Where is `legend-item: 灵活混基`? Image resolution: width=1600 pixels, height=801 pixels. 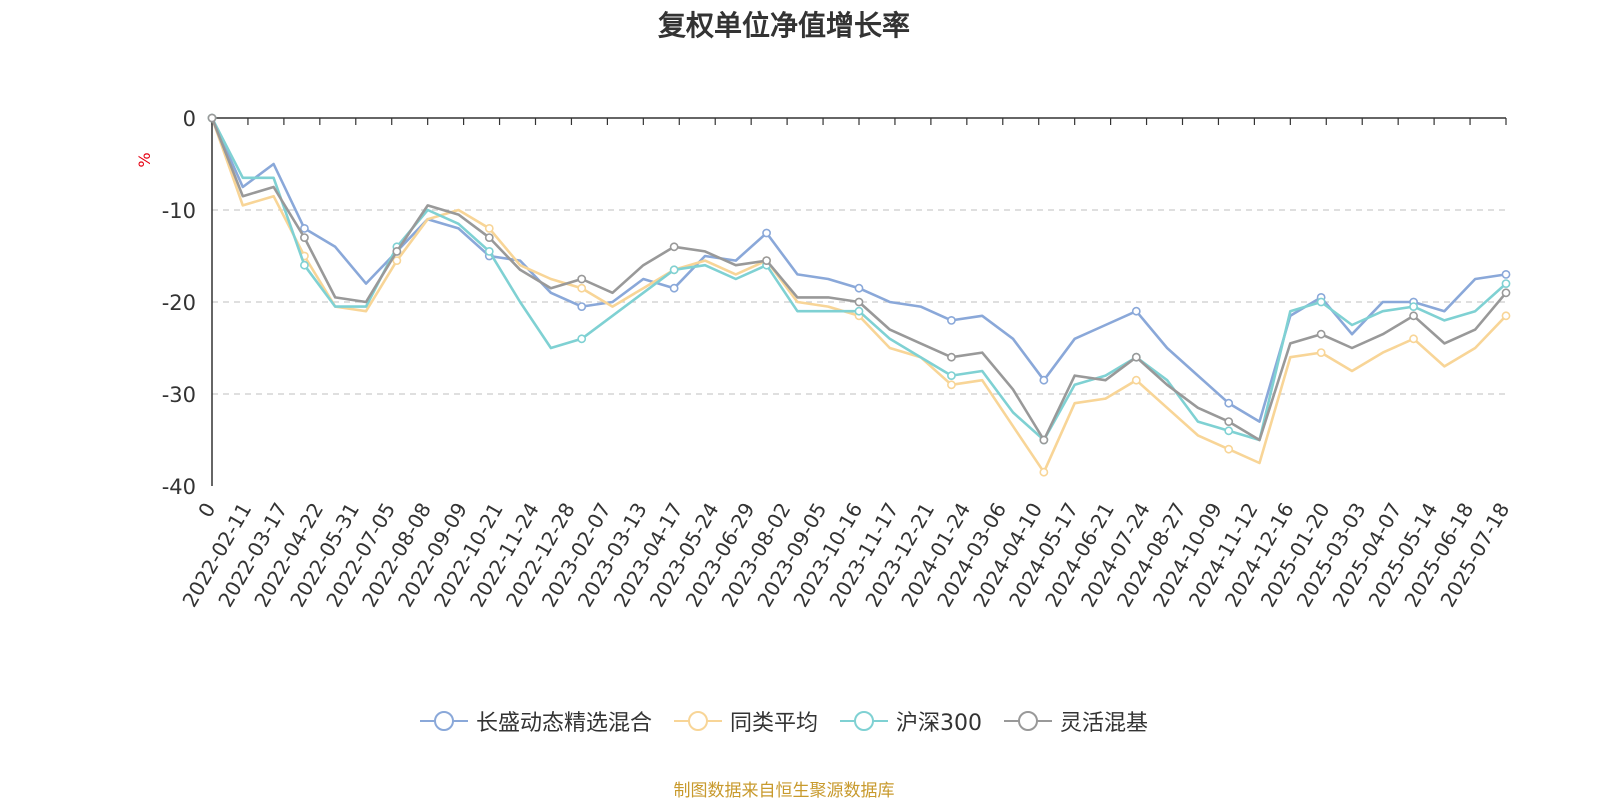
legend-item: 灵活混基 is located at coordinates (1076, 721).